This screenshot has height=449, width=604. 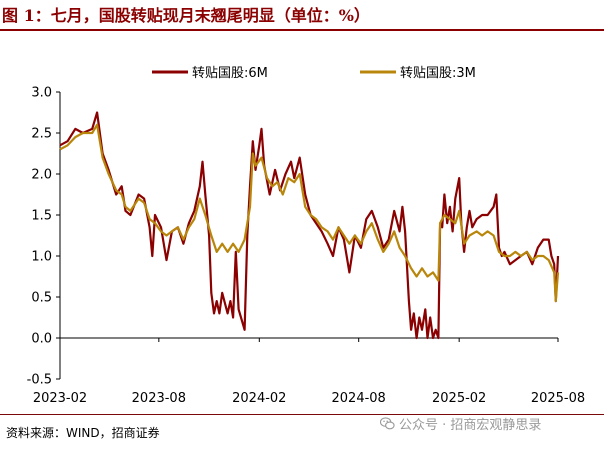 What do you see at coordinates (41, 298) in the screenshot?
I see `y-tick-label: 0.5` at bounding box center [41, 298].